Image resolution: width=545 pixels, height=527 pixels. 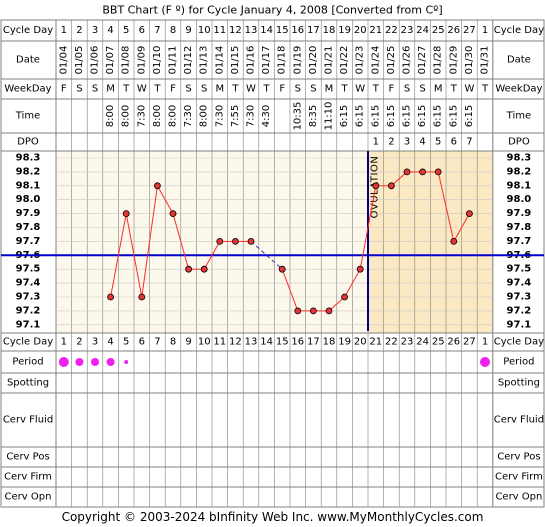 What do you see at coordinates (64, 30) in the screenshot?
I see `cycle-day-label: 1` at bounding box center [64, 30].